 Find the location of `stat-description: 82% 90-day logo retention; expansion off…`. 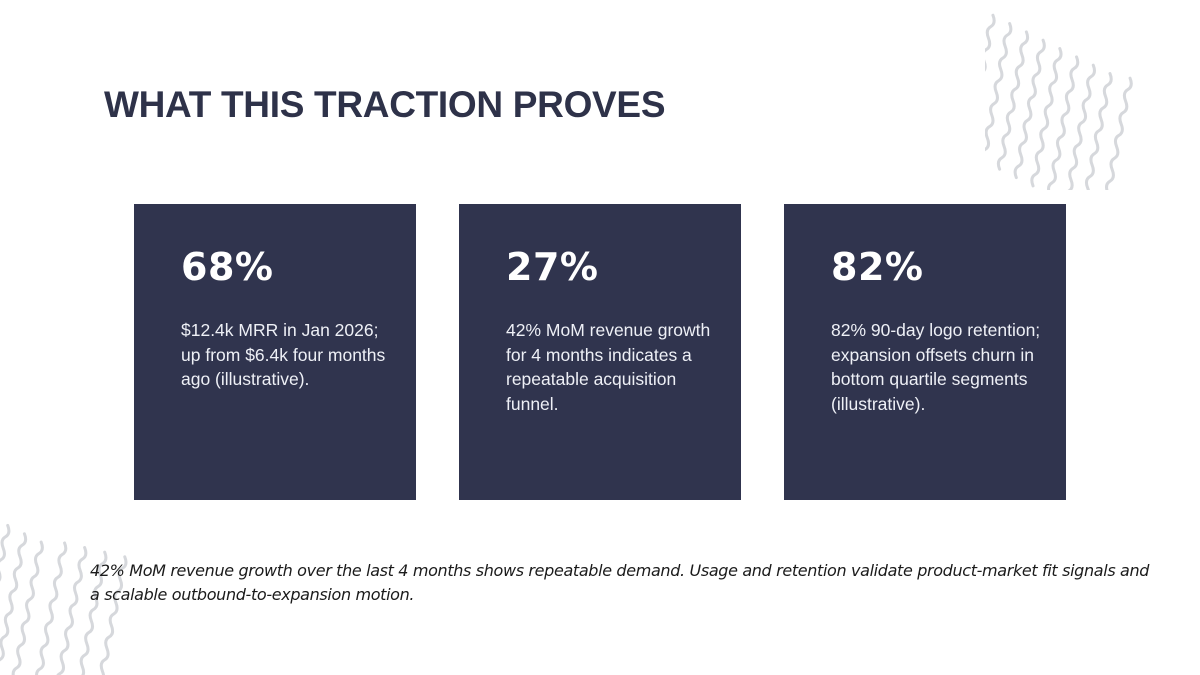

stat-description: 82% 90-day logo retention; expansion off… is located at coordinates (936, 367).